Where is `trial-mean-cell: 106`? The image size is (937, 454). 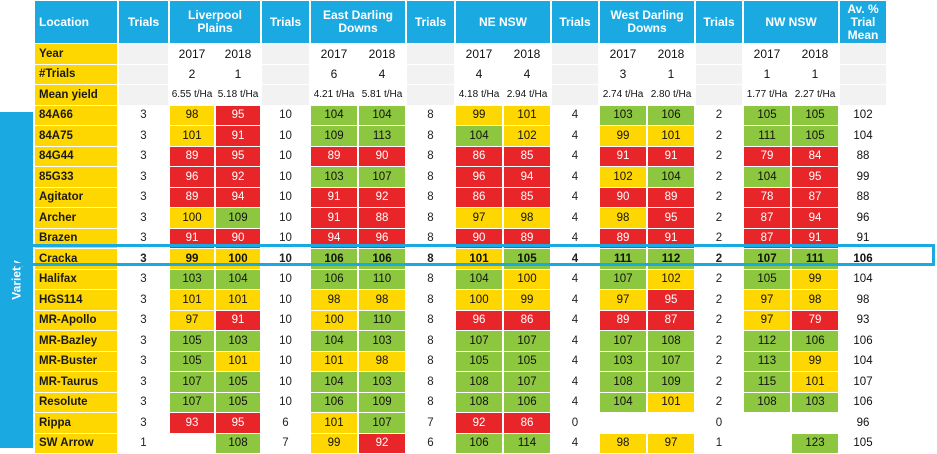 trial-mean-cell: 106 is located at coordinates (863, 341).